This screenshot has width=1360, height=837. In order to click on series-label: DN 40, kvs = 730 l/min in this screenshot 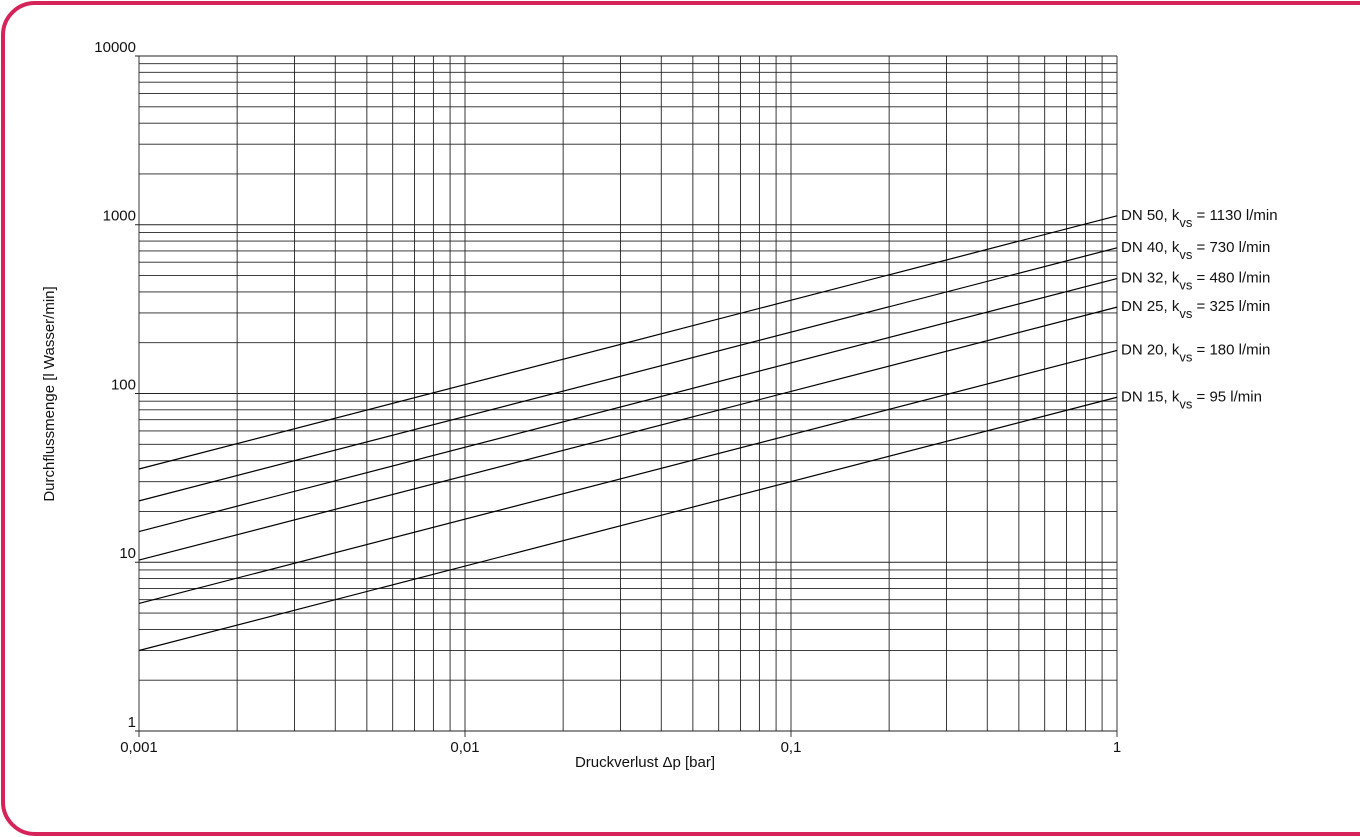, I will do `click(1195, 250)`.